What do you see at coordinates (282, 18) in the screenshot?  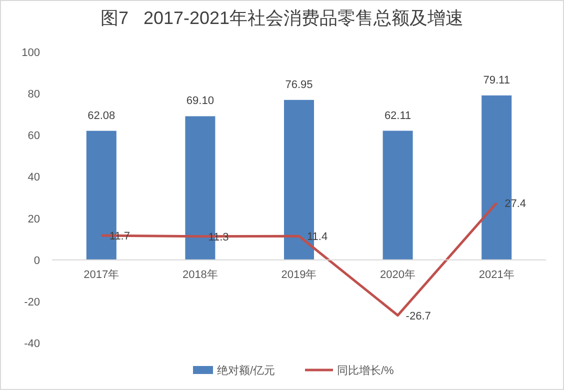 I see `chart-title: 图7 2017-2021年社会消费品零售总额及增速` at bounding box center [282, 18].